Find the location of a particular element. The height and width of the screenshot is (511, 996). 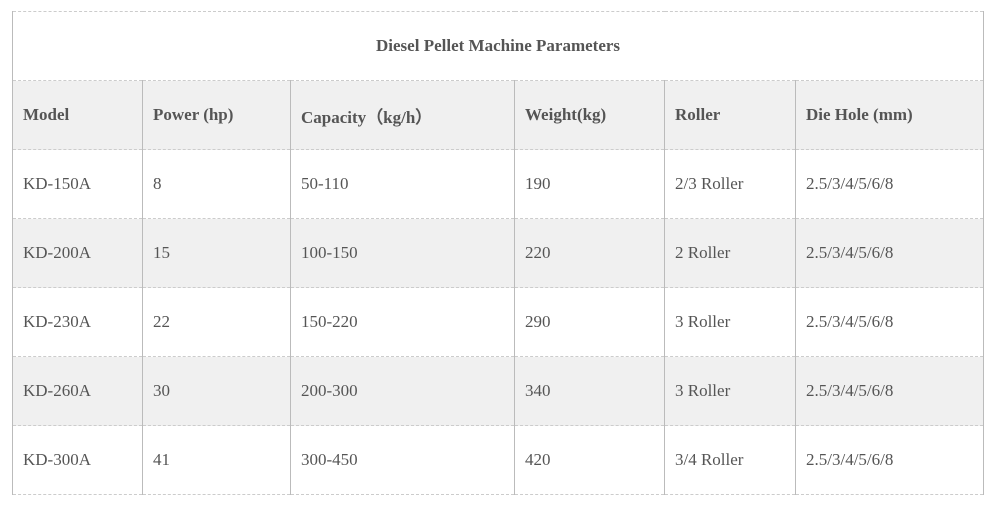

cell-power: 30 is located at coordinates (216, 391).